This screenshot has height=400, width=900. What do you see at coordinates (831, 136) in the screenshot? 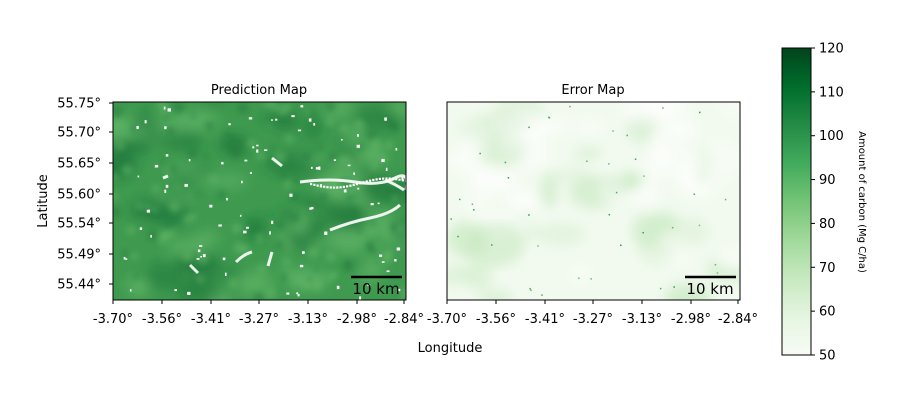
I see `colorbar-tick-label: 100` at bounding box center [831, 136].